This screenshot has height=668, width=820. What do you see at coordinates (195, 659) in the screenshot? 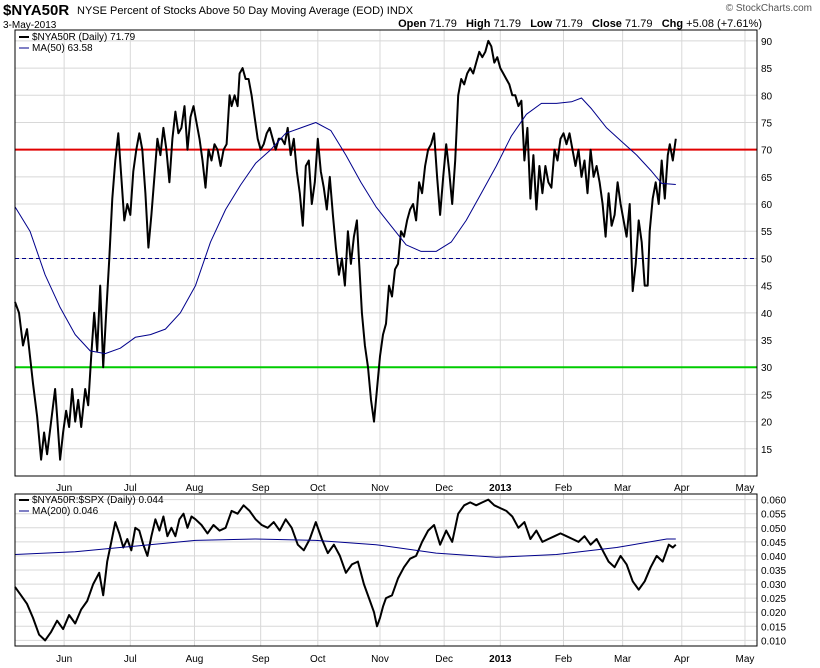
I see `ratio-month-label: Aug` at bounding box center [195, 659].